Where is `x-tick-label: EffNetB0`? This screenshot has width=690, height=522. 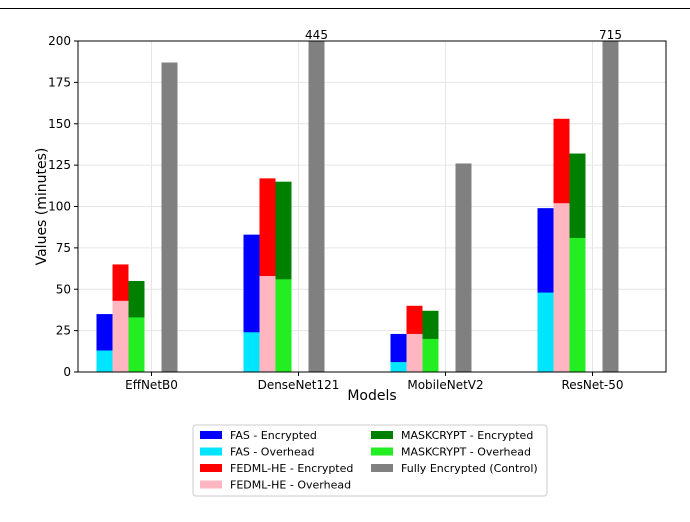
x-tick-label: EffNetB0 is located at coordinates (151, 385).